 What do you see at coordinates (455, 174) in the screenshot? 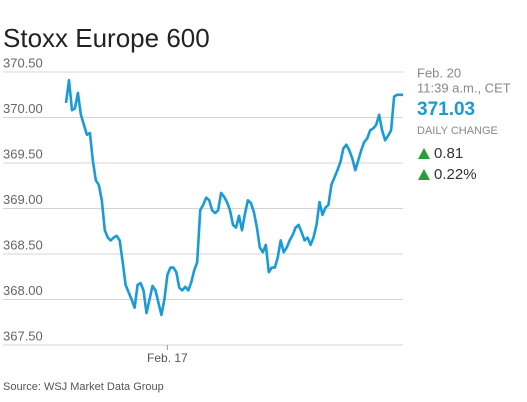
I see `change-percent: 0.22%` at bounding box center [455, 174].